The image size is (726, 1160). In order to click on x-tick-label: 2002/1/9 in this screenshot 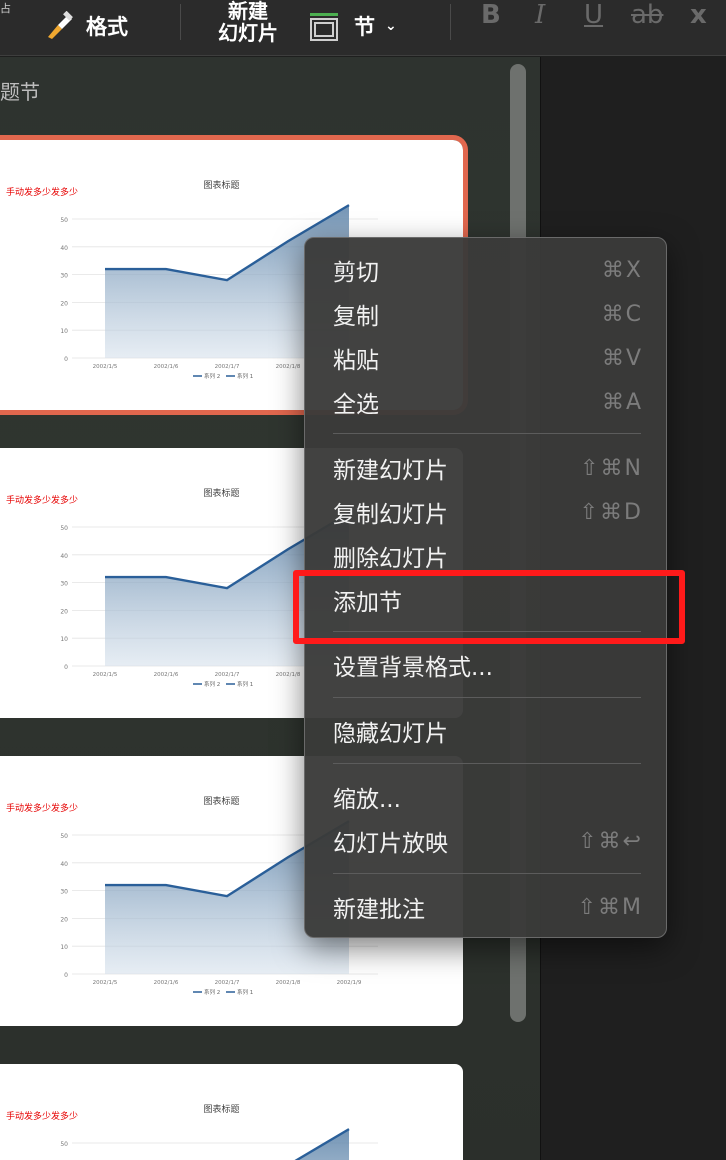, I will do `click(349, 983)`.